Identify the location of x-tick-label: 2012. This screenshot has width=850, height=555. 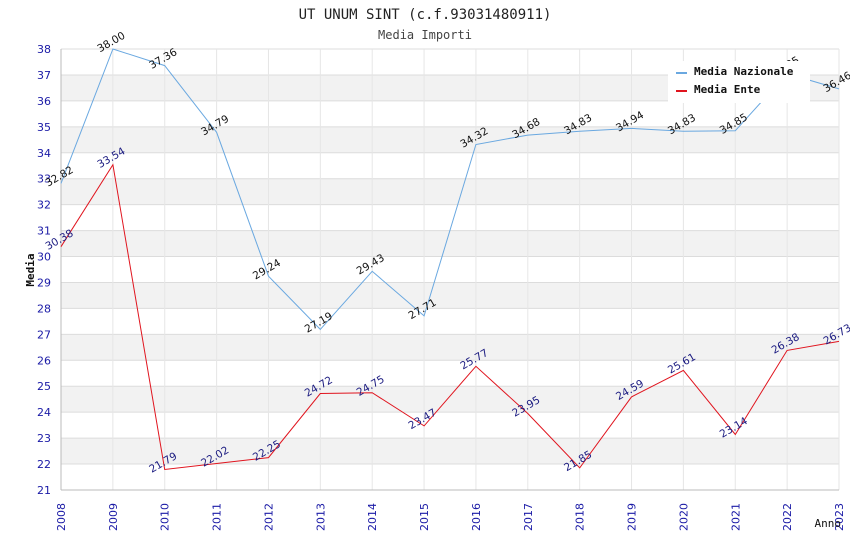
(268, 517).